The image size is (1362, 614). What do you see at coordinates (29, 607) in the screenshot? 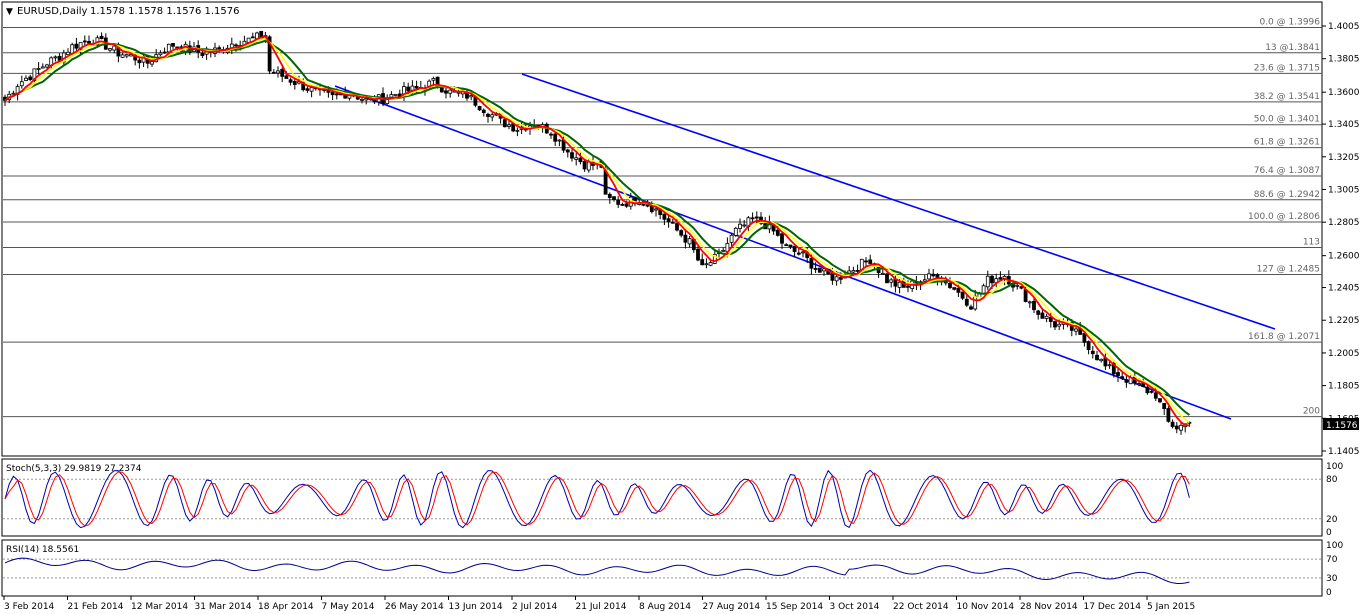
I see `x-tick-label: 3 Feb 2014` at bounding box center [29, 607].